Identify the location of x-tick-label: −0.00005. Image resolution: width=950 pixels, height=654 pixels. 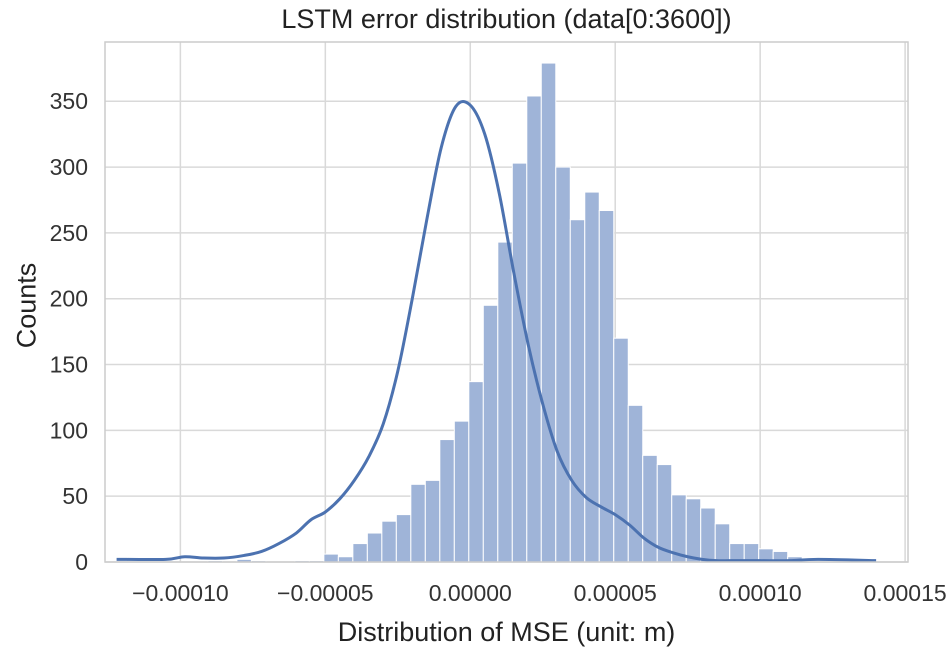
(325, 593).